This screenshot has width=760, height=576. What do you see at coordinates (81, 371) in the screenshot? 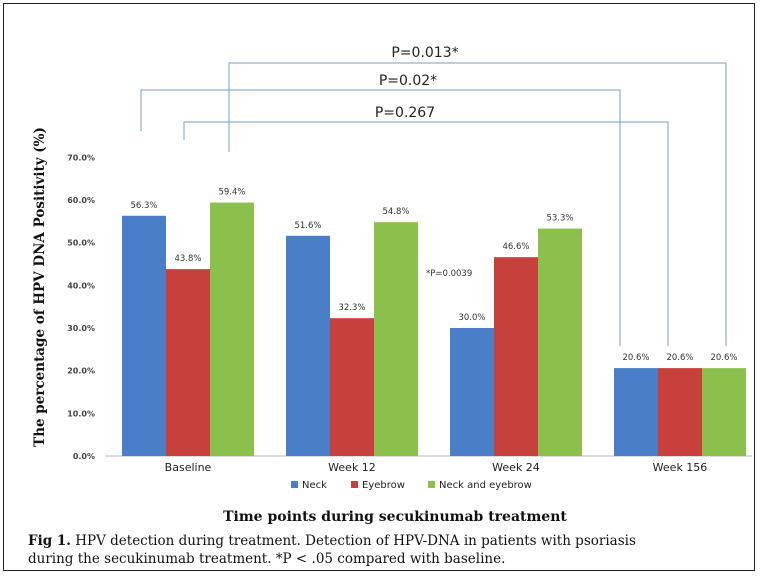
I see `y-tick-label: 20.0%` at bounding box center [81, 371].